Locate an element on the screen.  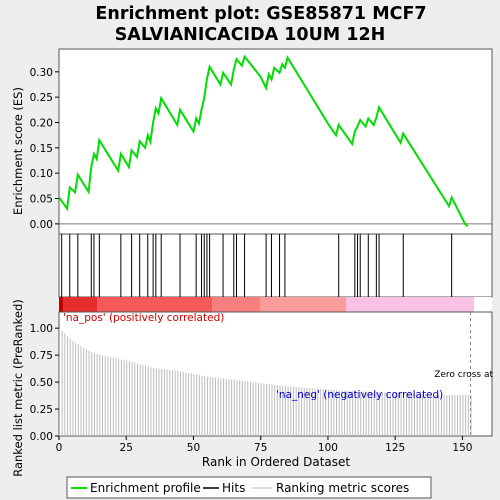
color-bar-near-zero-positive is located at coordinates (303, 304).